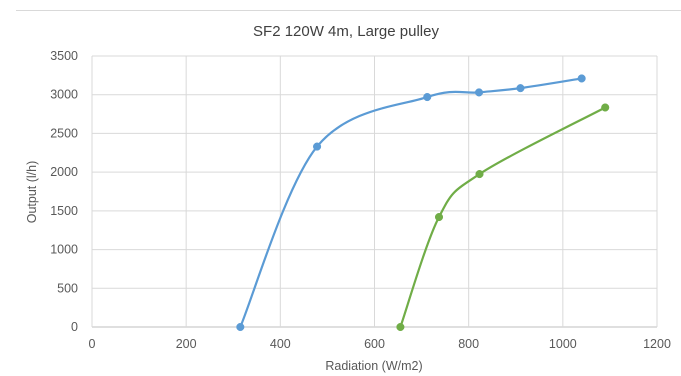 The image size is (681, 376). I want to click on y-tick-label: 2500, so click(64, 133).